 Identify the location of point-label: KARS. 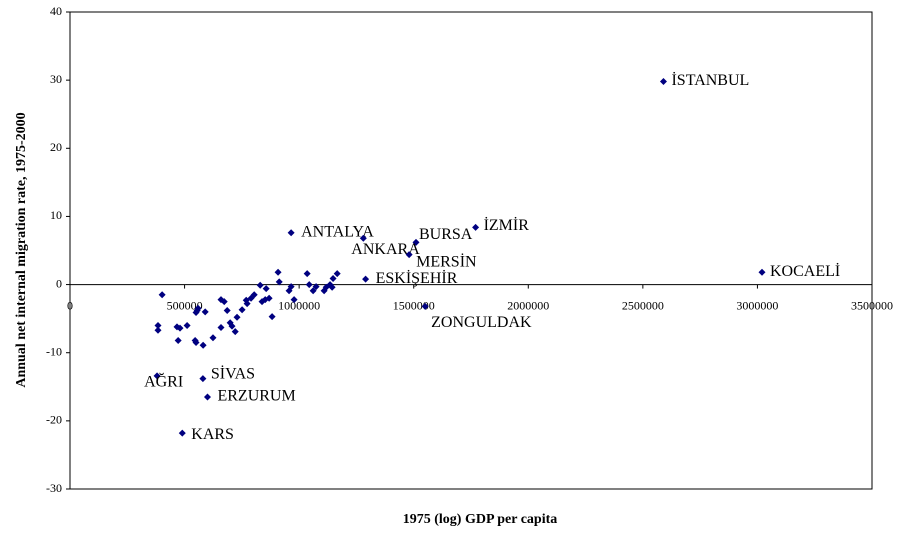
(212, 434).